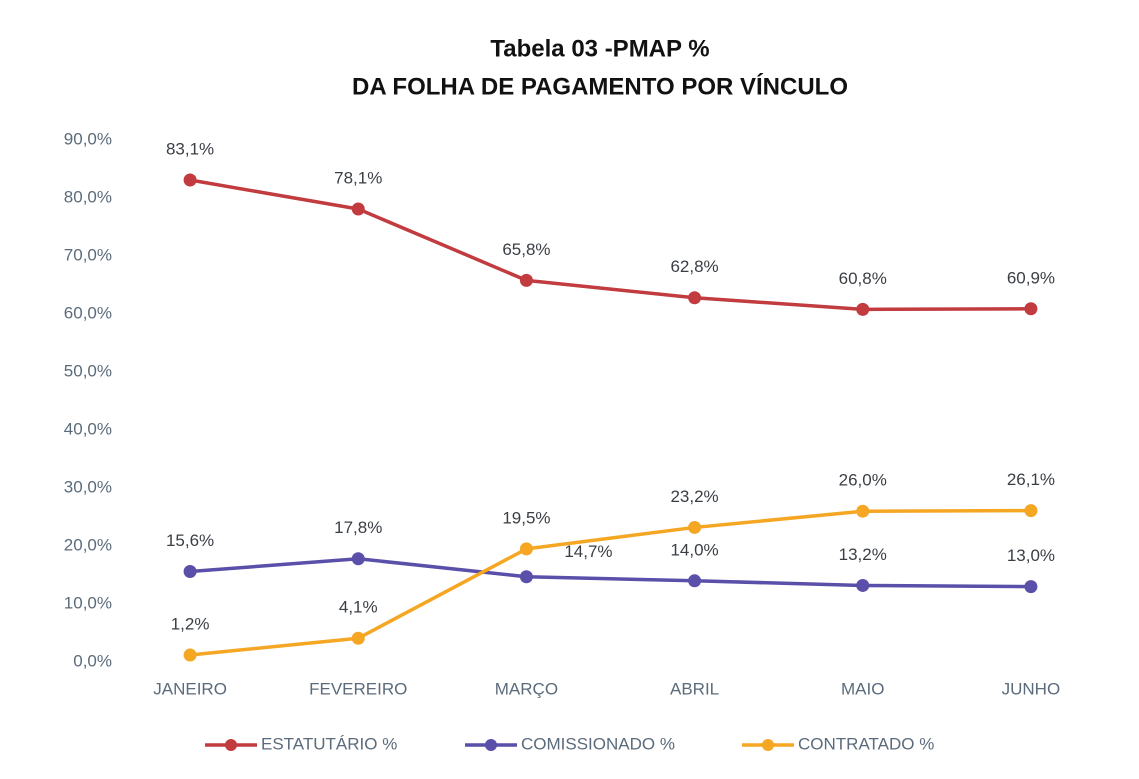 This screenshot has height=779, width=1139. What do you see at coordinates (88, 602) in the screenshot?
I see `y-tick-label: 10,0%` at bounding box center [88, 602].